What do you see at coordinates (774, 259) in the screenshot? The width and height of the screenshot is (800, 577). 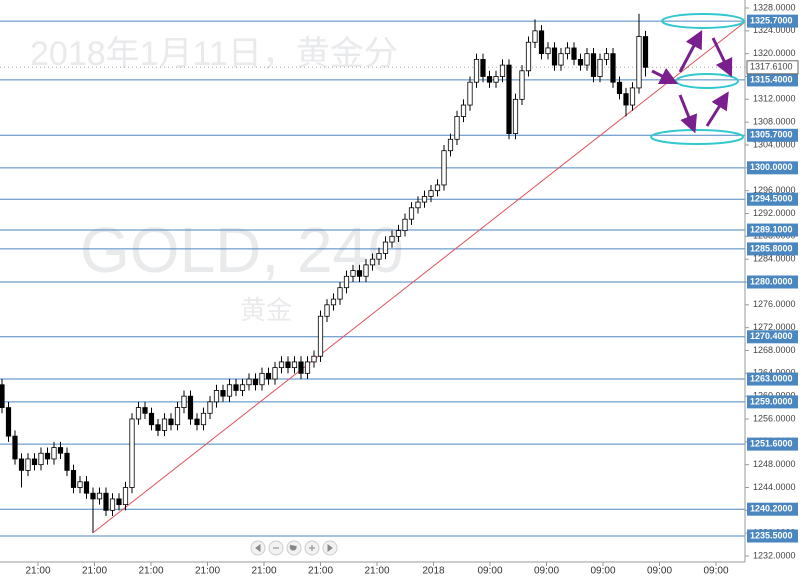 I see `y-tick-label: 1284.0000` at bounding box center [774, 259].